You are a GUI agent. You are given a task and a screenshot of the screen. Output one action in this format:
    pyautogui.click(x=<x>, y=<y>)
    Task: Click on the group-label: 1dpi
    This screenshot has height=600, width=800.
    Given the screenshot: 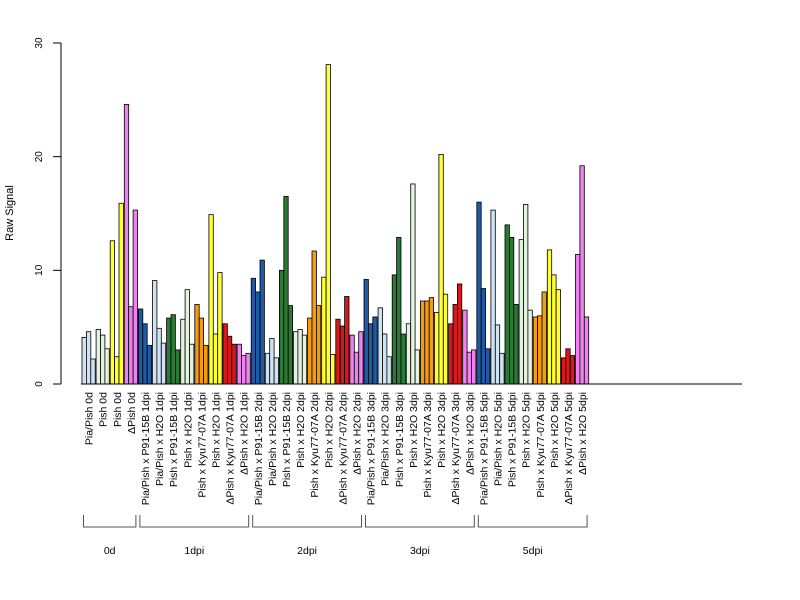 What is the action you would take?
    pyautogui.click(x=194, y=551)
    